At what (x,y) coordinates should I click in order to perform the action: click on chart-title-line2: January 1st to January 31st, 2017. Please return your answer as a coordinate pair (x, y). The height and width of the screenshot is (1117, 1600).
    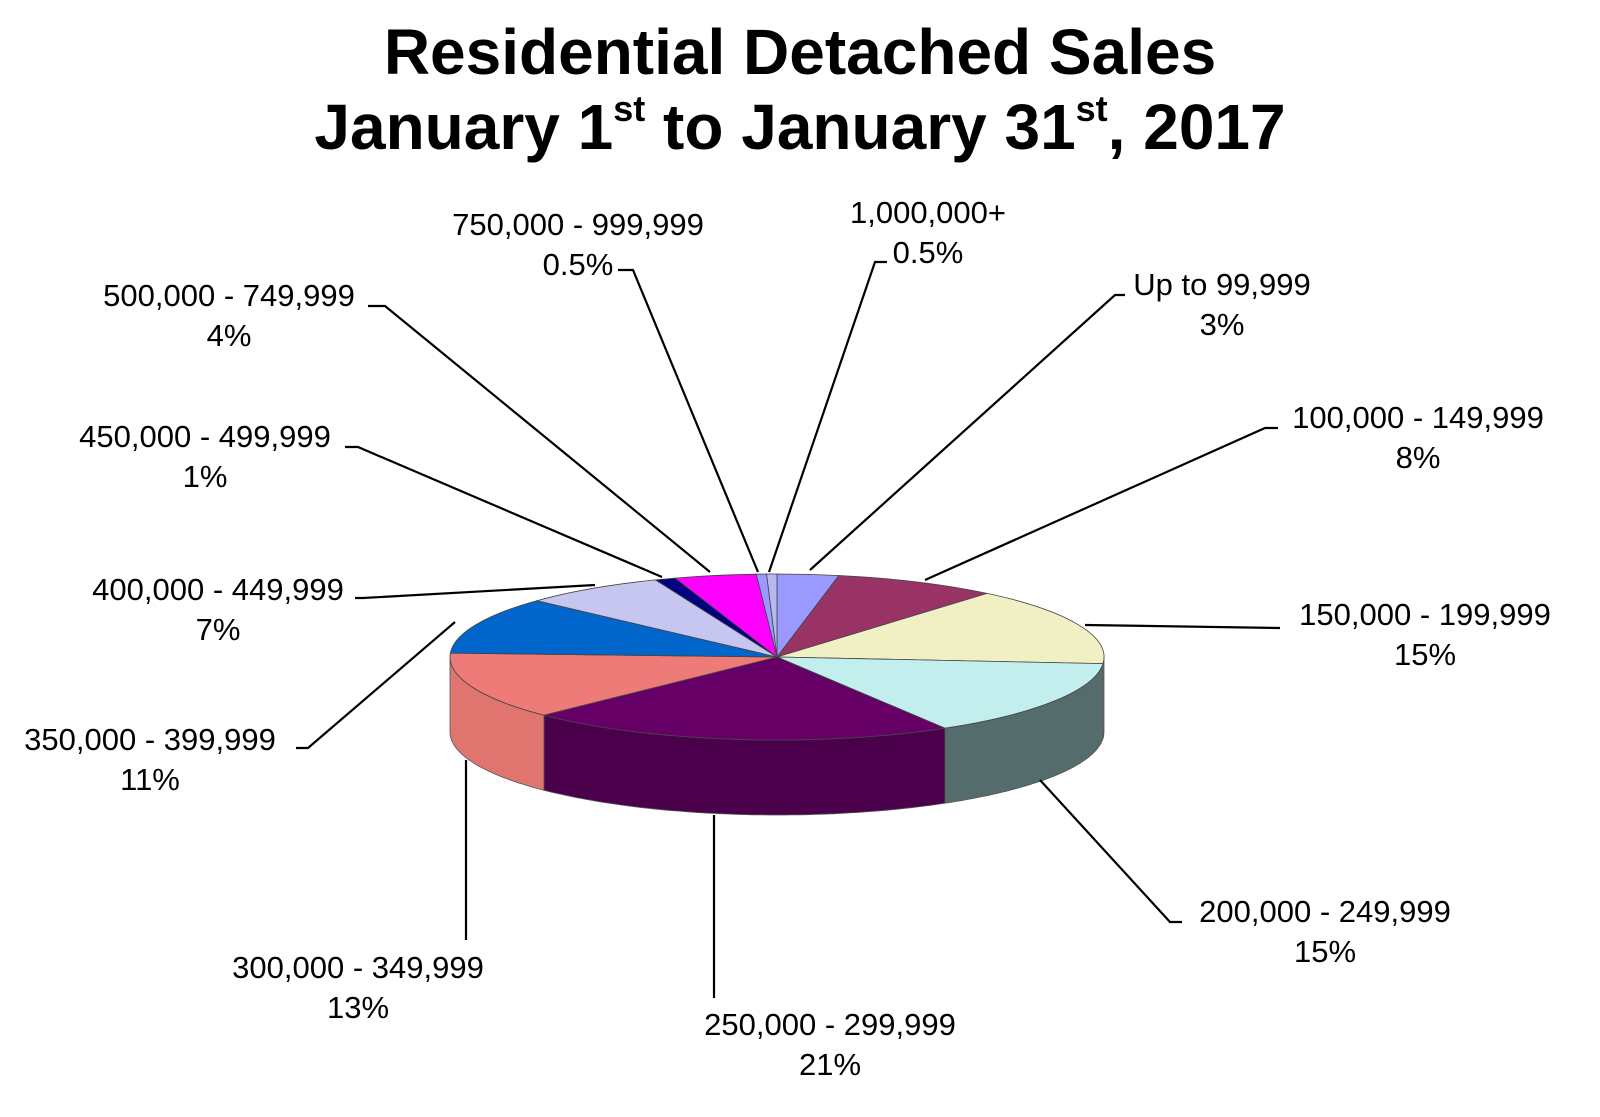
    Looking at the image, I should click on (800, 125).